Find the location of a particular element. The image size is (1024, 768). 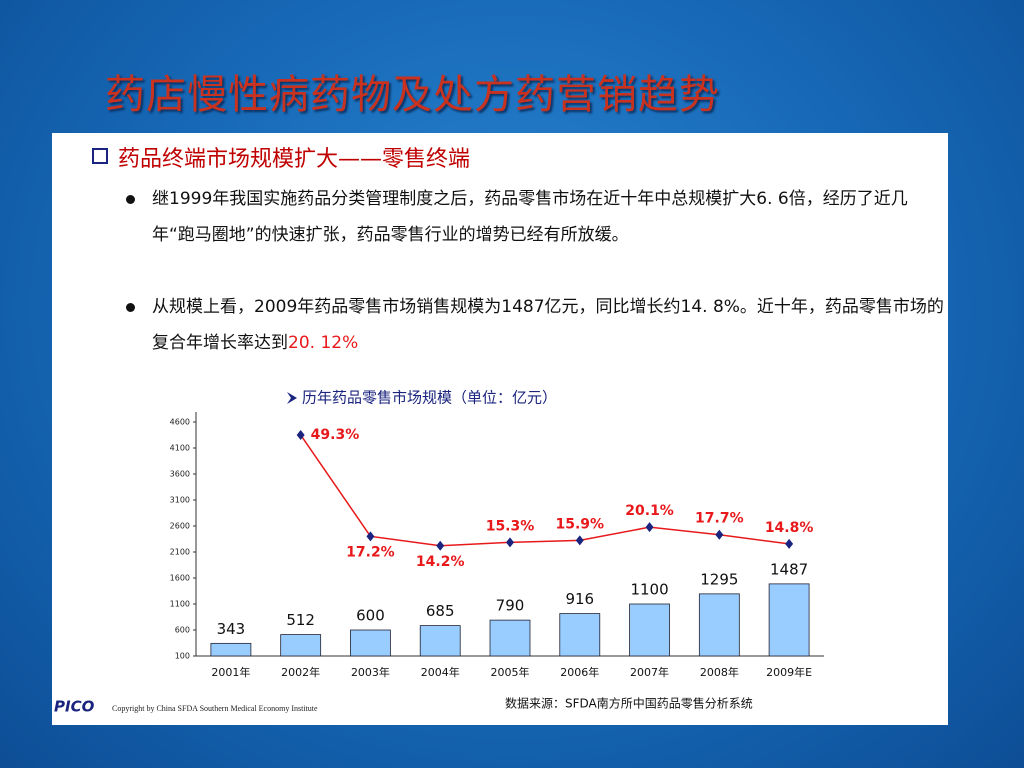

y-tick-label: 2100 is located at coordinates (180, 552).